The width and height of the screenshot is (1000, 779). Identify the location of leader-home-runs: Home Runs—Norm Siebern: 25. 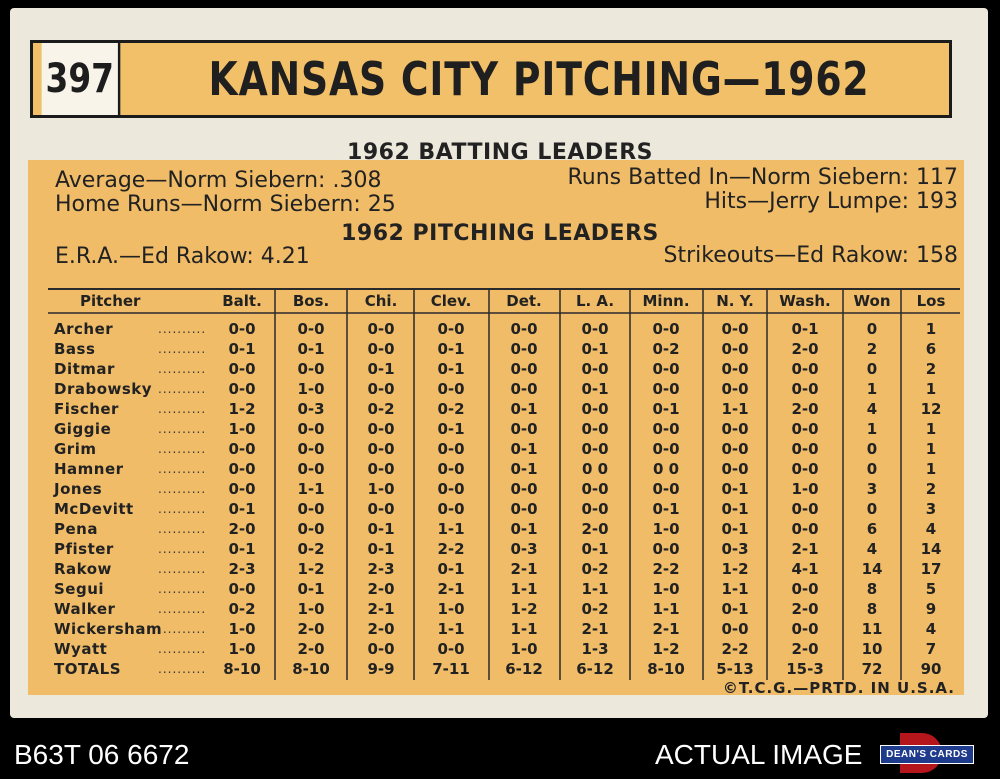
(225, 204).